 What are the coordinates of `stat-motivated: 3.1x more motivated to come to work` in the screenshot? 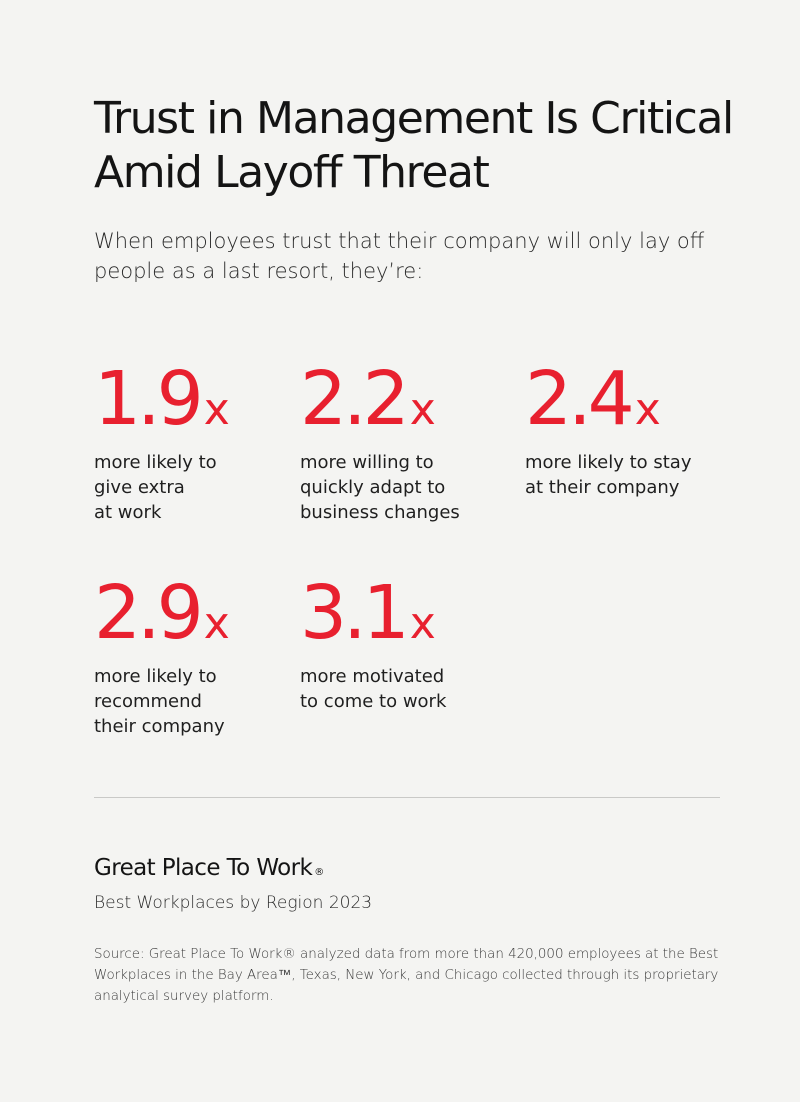 It's located at (405, 645).